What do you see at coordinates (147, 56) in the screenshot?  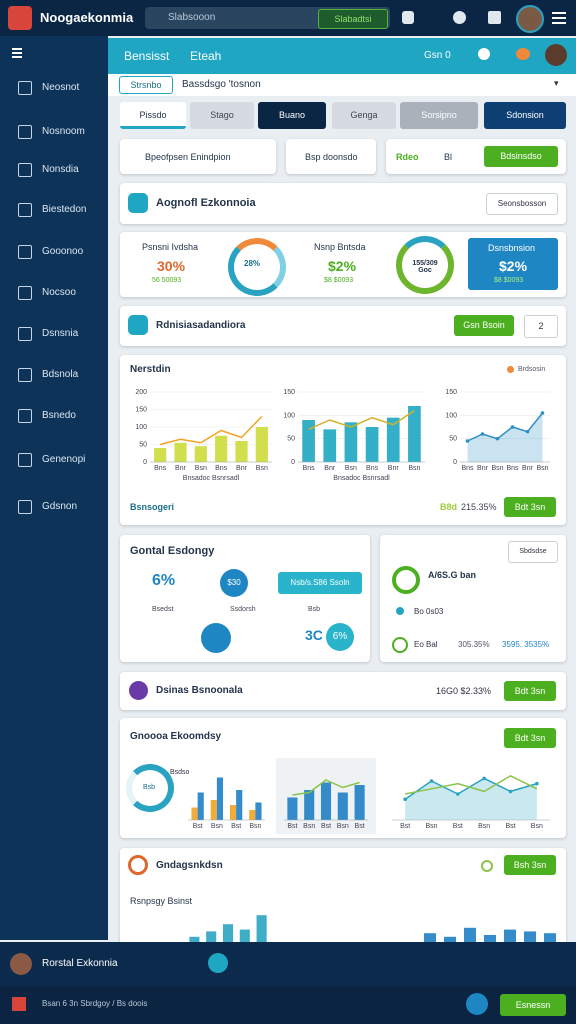 I see `header-title: Bensisst` at bounding box center [147, 56].